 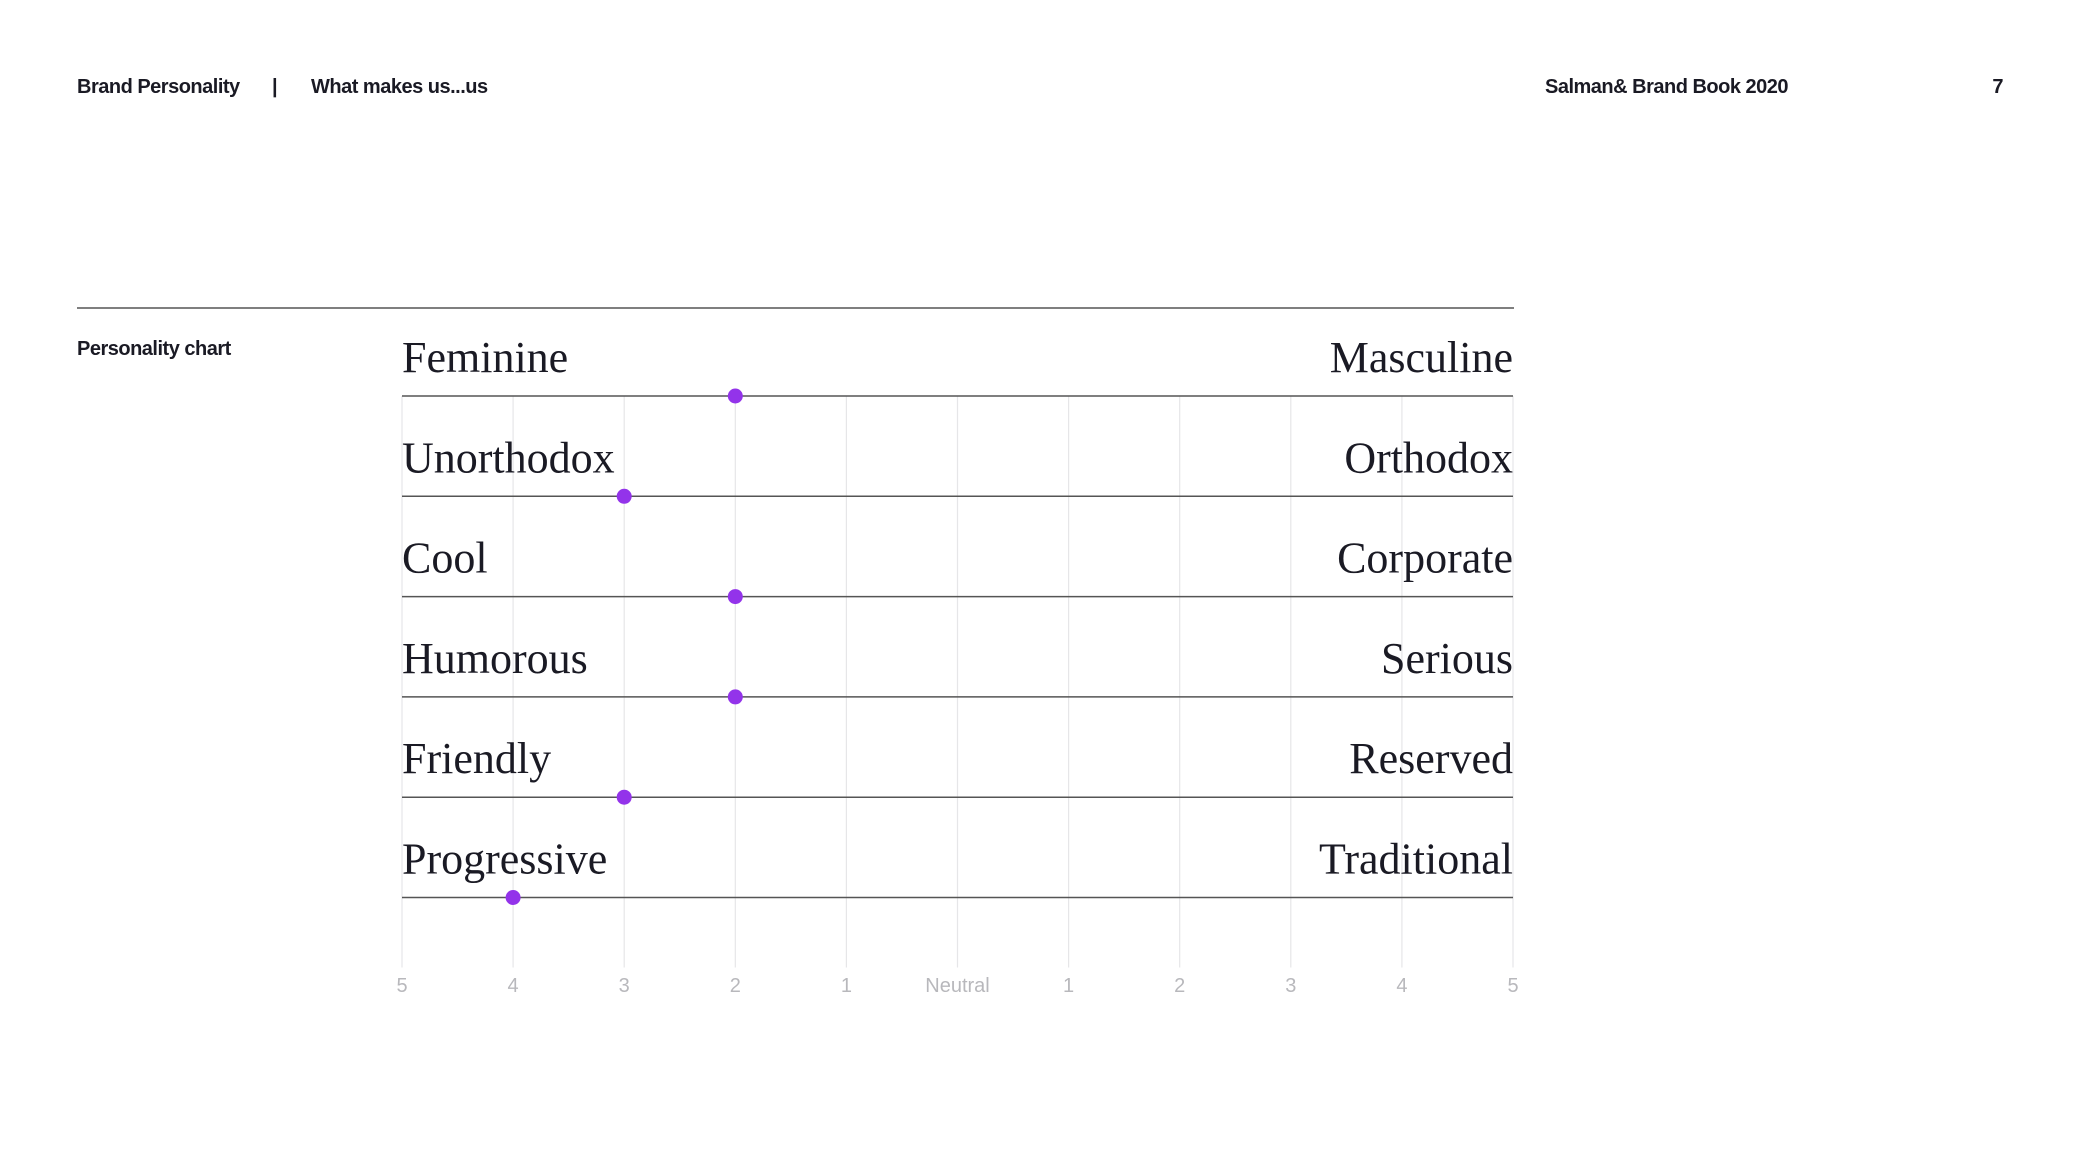 I want to click on right-label: Masculine, so click(x=1421, y=357).